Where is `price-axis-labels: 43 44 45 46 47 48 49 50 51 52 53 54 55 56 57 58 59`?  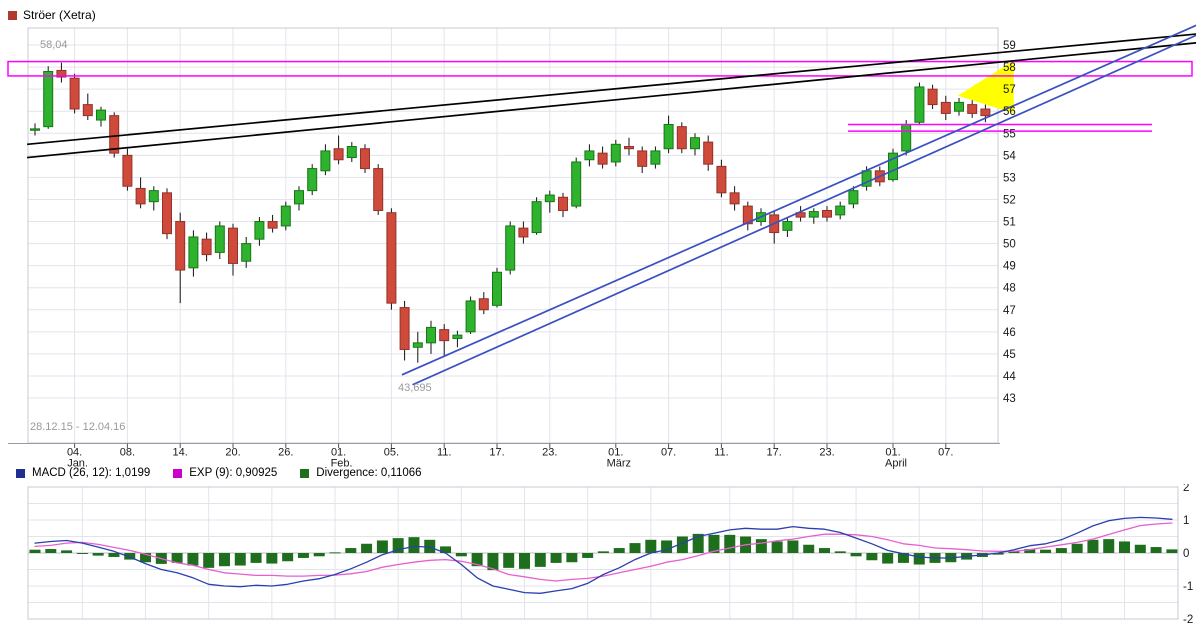 price-axis-labels: 43 44 45 46 47 48 49 50 51 52 53 54 55 56 57 58 59 is located at coordinates (1009, 222).